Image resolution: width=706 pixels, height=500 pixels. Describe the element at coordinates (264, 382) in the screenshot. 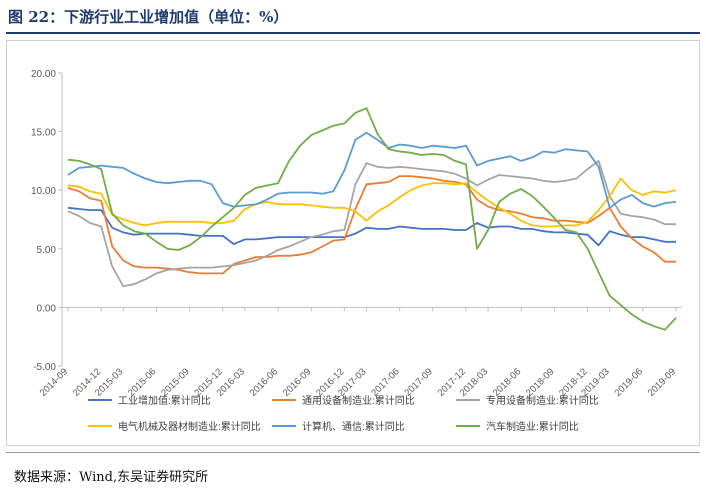

I see `x-tick-label: 2016-06` at that location.